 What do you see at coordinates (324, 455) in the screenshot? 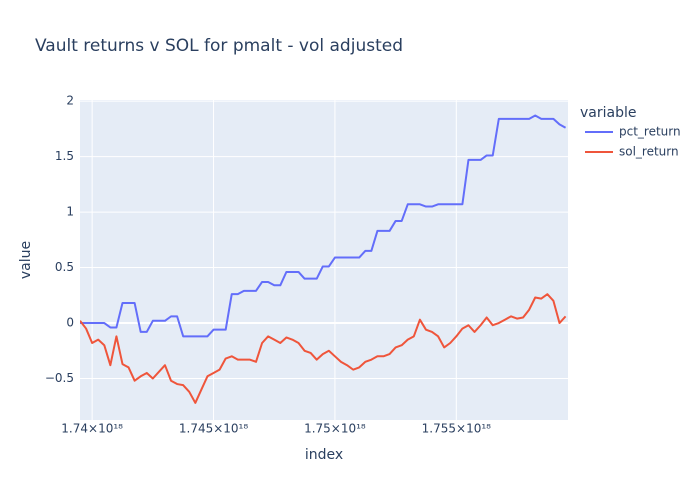
I see `x-axis-title: index` at bounding box center [324, 455].